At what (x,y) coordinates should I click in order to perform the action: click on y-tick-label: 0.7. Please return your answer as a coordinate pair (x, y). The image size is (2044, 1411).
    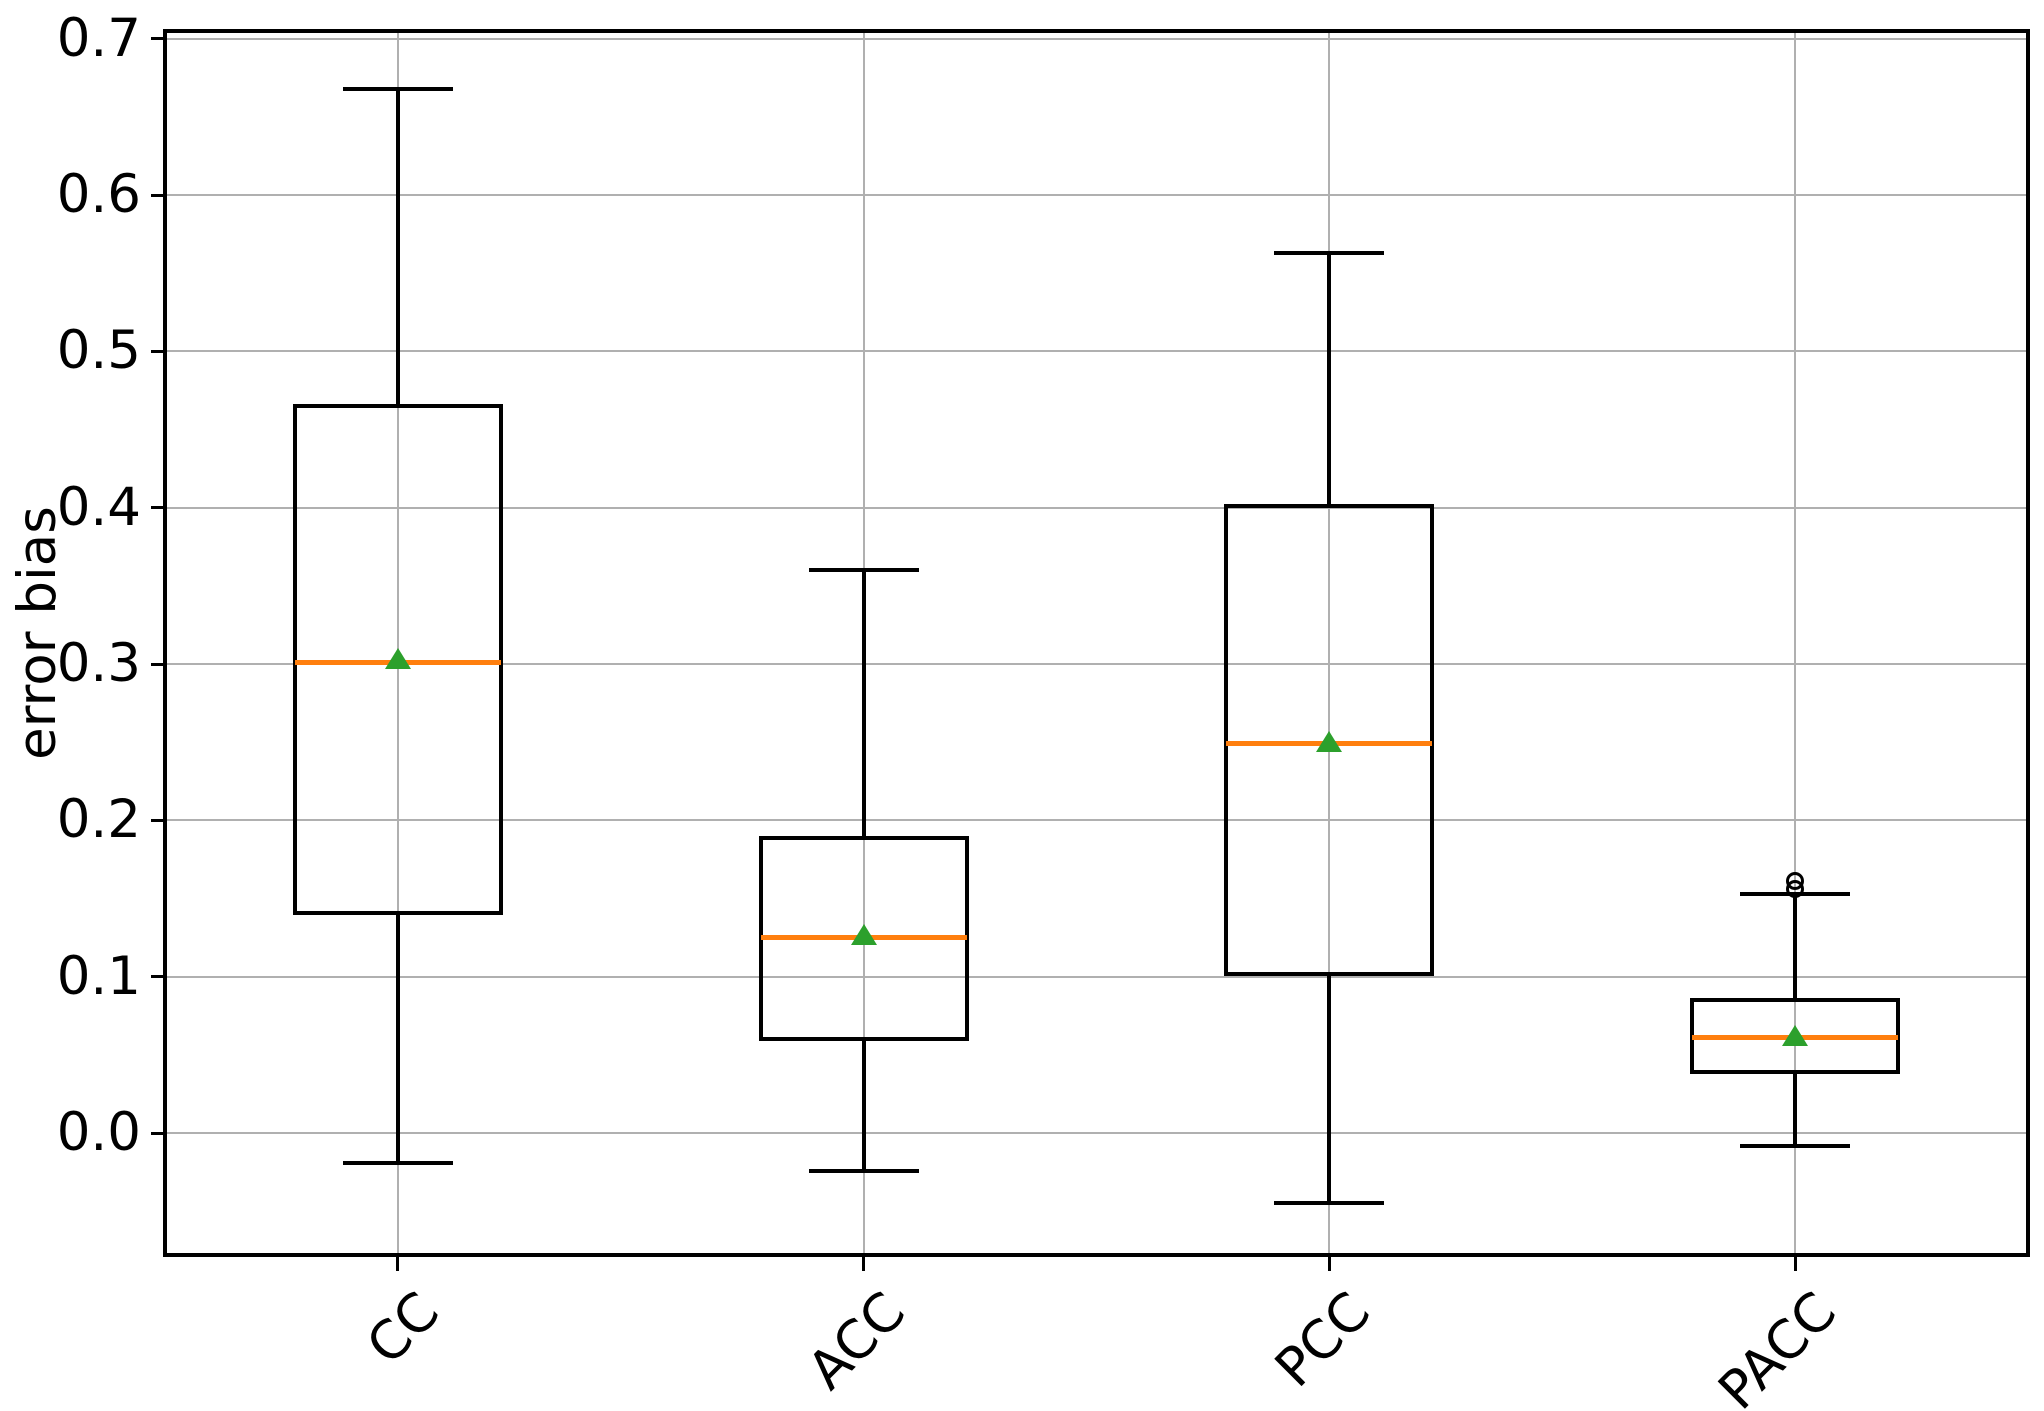
    Looking at the image, I should click on (98, 38).